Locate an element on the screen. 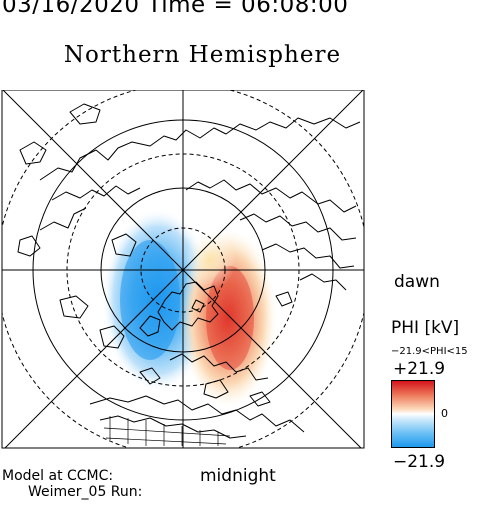  colorbar-zero-label: 0 is located at coordinates (444, 413).